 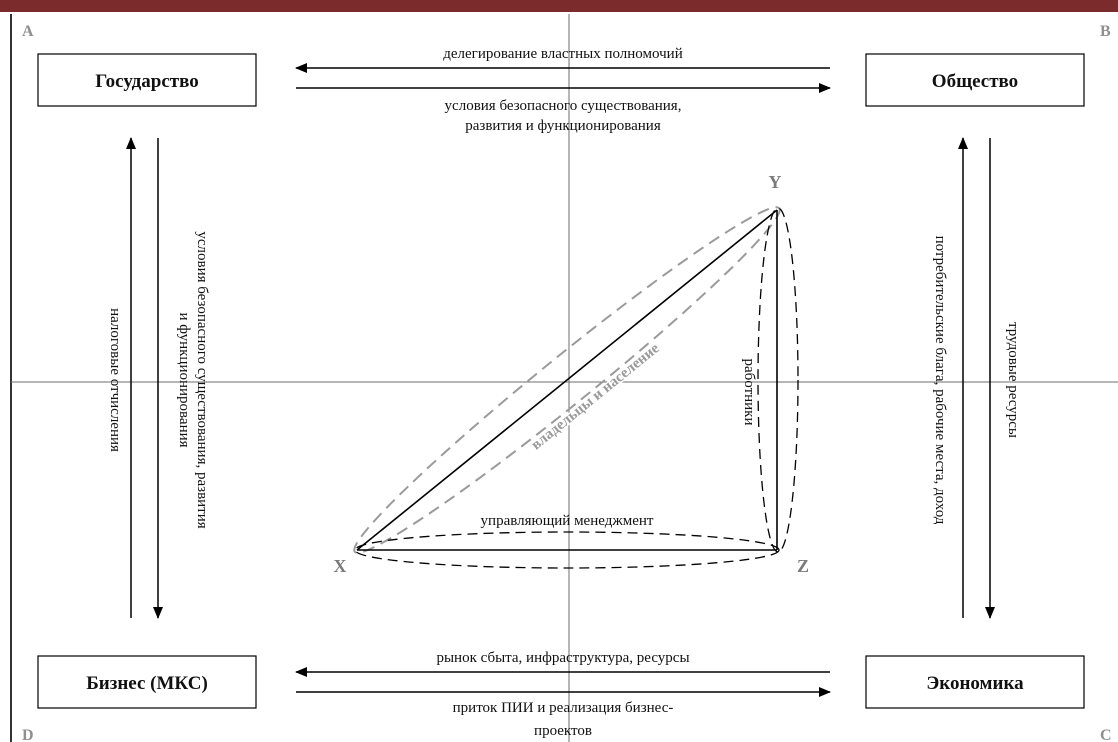 What do you see at coordinates (563, 126) in the screenshot?
I see `top-right-label-line2: развития и функционирования` at bounding box center [563, 126].